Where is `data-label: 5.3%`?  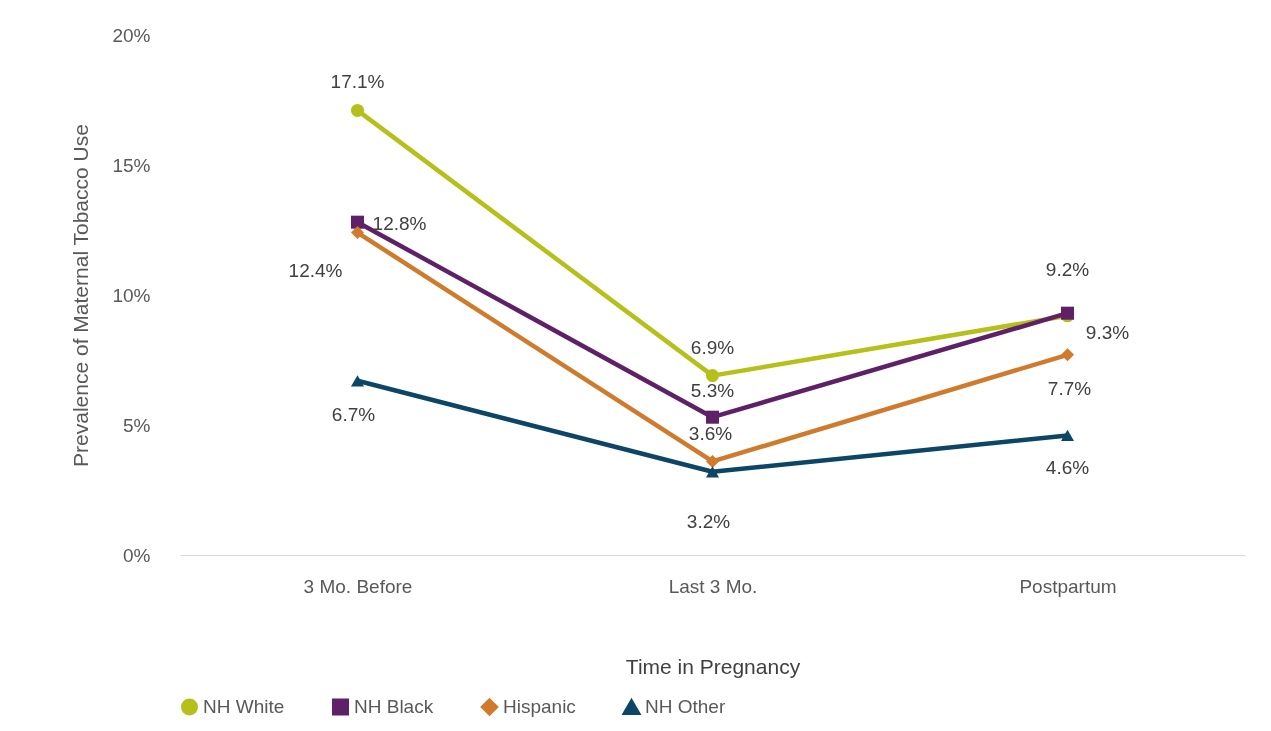 data-label: 5.3% is located at coordinates (712, 391).